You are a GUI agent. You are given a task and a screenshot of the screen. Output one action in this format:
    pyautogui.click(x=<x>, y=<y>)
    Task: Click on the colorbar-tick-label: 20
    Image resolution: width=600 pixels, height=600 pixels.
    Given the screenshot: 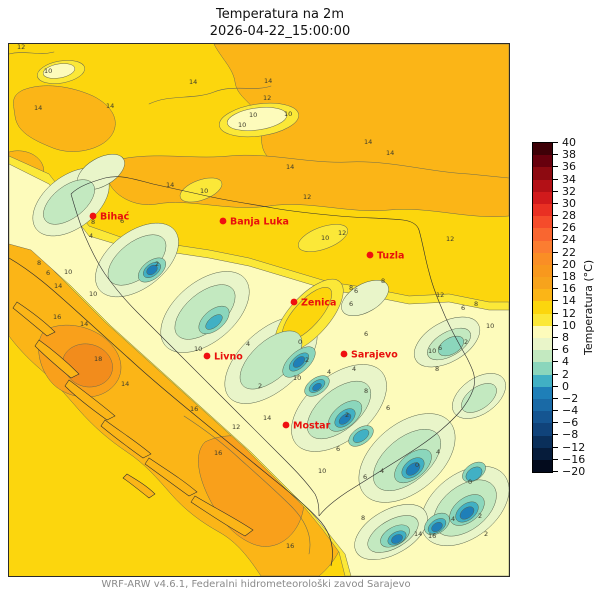 What is the action you would take?
    pyautogui.click(x=569, y=264)
    